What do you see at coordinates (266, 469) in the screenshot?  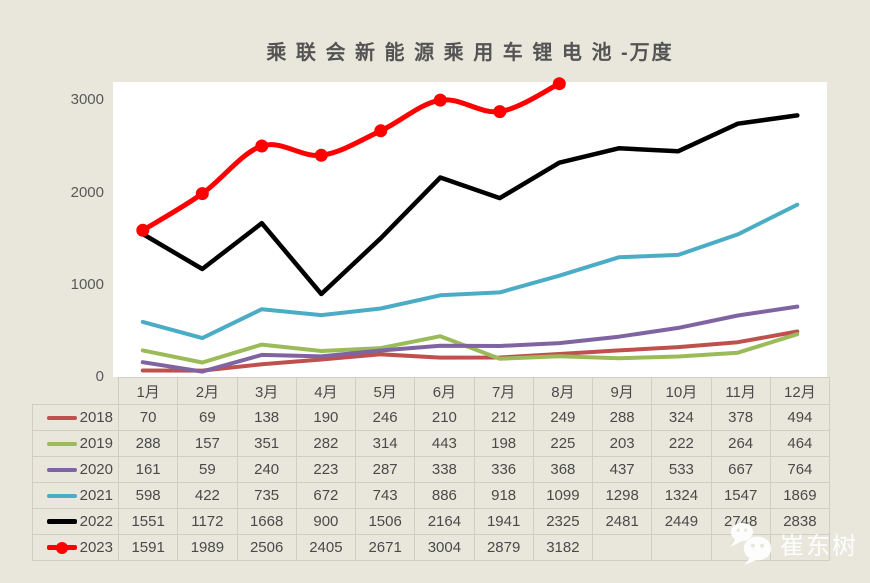 I see `value-cell: 240` at bounding box center [266, 469].